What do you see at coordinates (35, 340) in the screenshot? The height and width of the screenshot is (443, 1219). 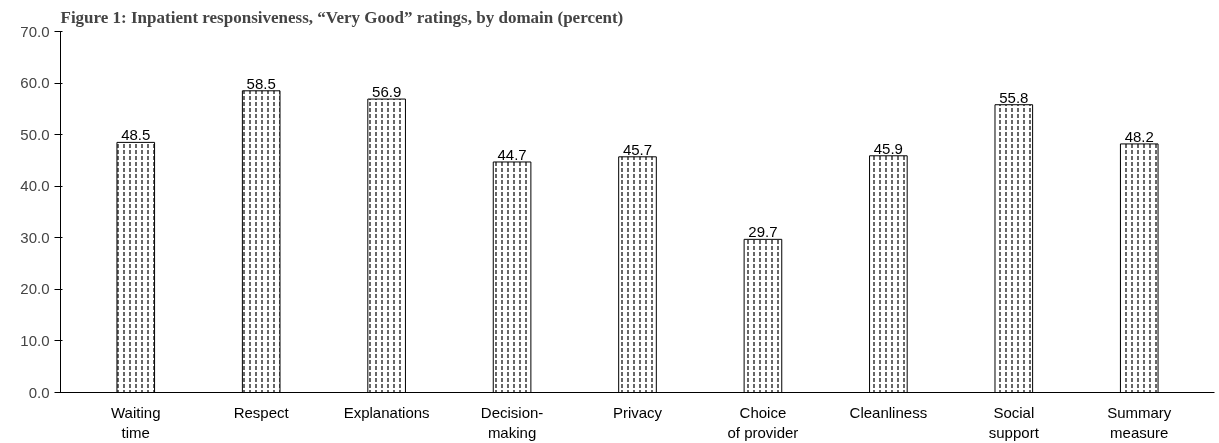 I see `y-tick-label: 10.0` at bounding box center [35, 340].